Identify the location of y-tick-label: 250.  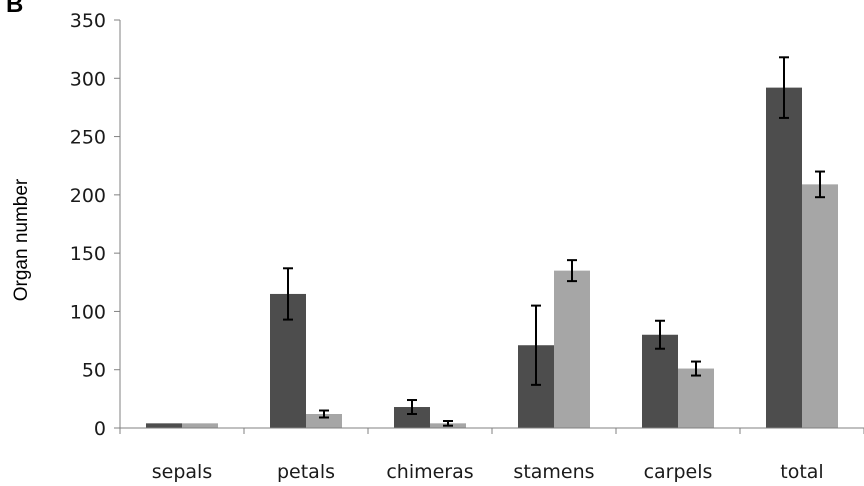
(88, 138).